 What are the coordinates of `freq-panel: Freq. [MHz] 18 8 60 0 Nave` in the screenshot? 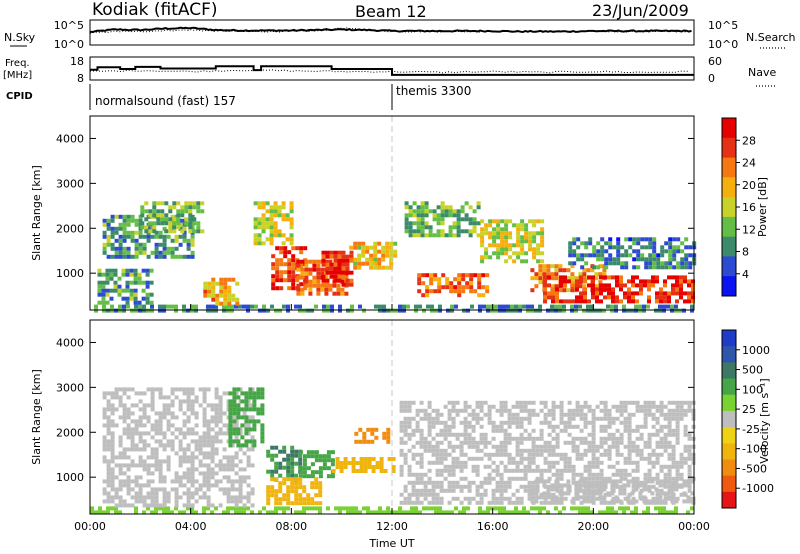 It's located at (389, 71).